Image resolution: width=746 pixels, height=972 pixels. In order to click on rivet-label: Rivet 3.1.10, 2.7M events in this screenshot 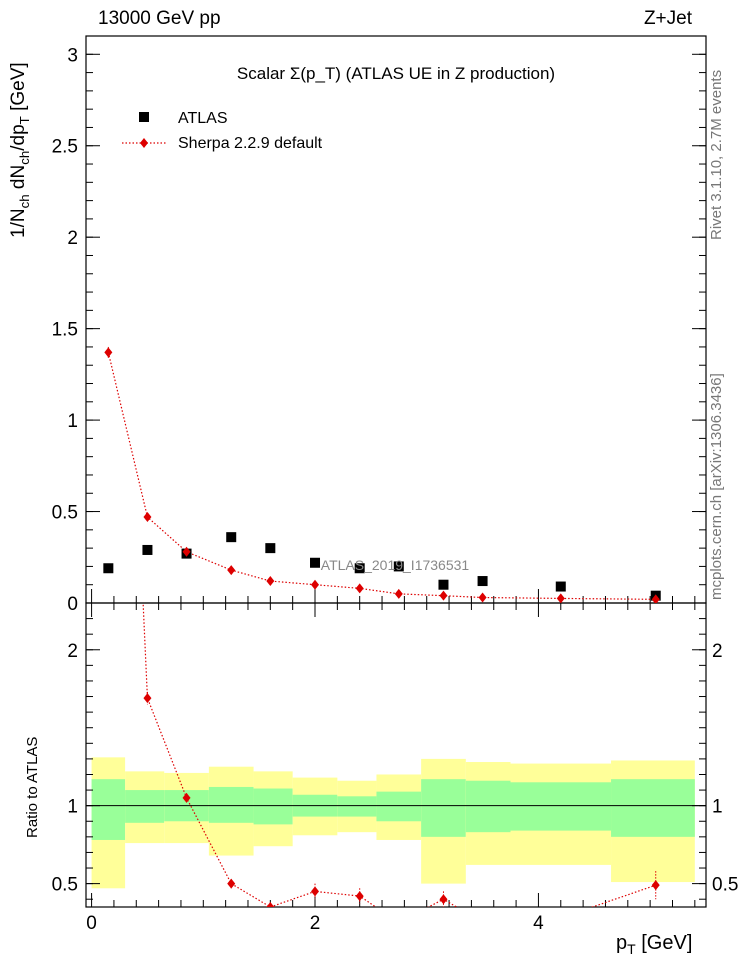, I will do `click(716, 154)`.